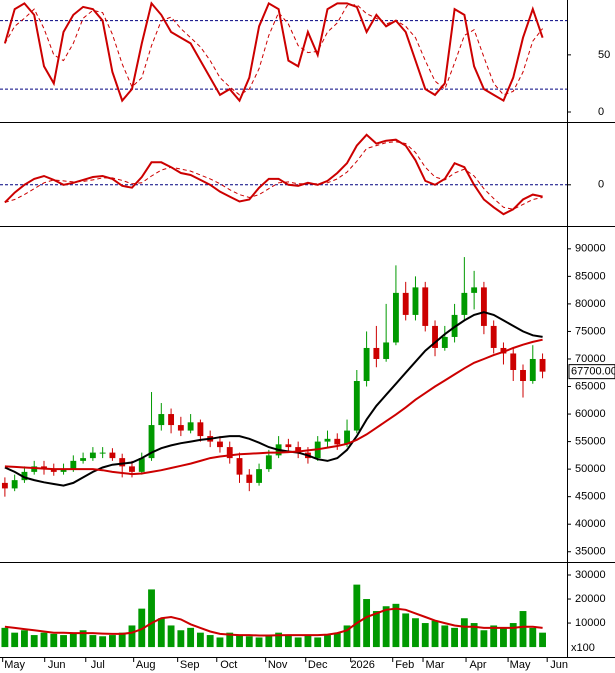 The width and height of the screenshot is (615, 673). Describe the element at coordinates (590, 599) in the screenshot. I see `y-tick-label: 20000` at that location.